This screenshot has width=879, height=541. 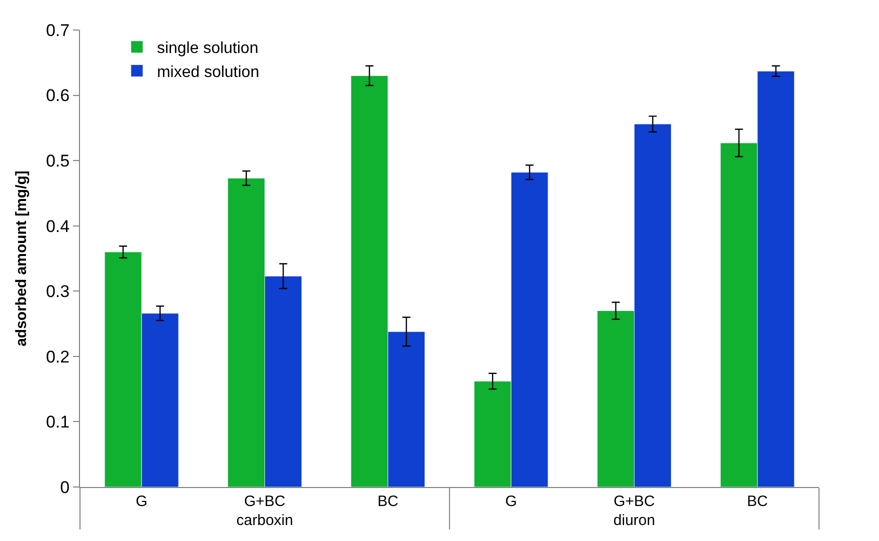 What do you see at coordinates (265, 520) in the screenshot?
I see `text: carboxin` at bounding box center [265, 520].